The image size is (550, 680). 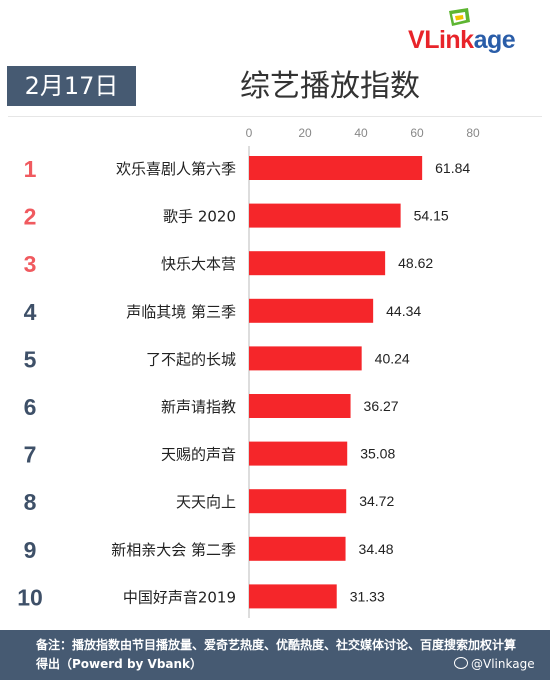 I want to click on chart-title: 综艺播放指数, so click(x=330, y=86).